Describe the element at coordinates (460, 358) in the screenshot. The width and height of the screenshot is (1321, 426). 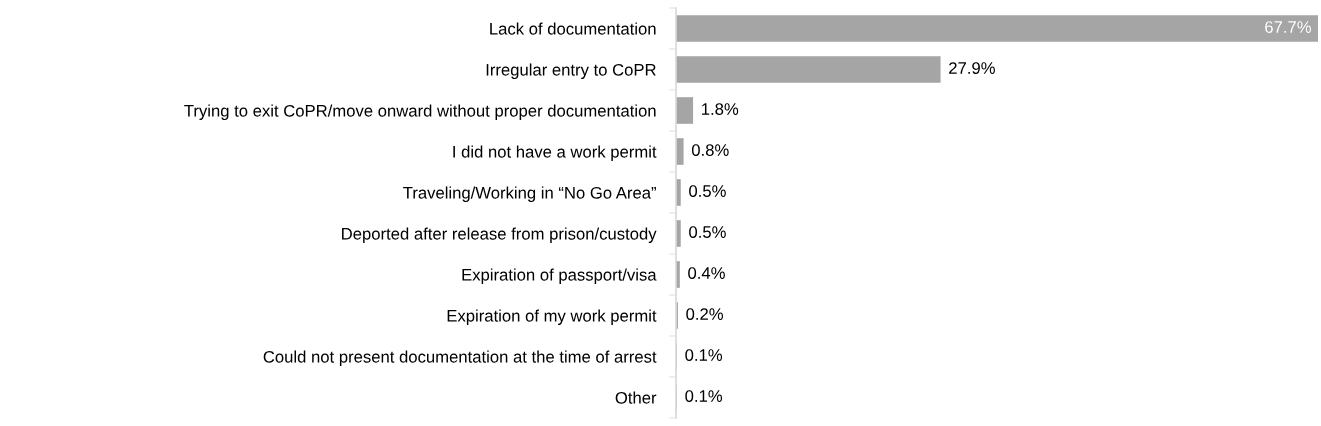
I see `y-tick-label: Could not present documentation at the time of arrest` at that location.